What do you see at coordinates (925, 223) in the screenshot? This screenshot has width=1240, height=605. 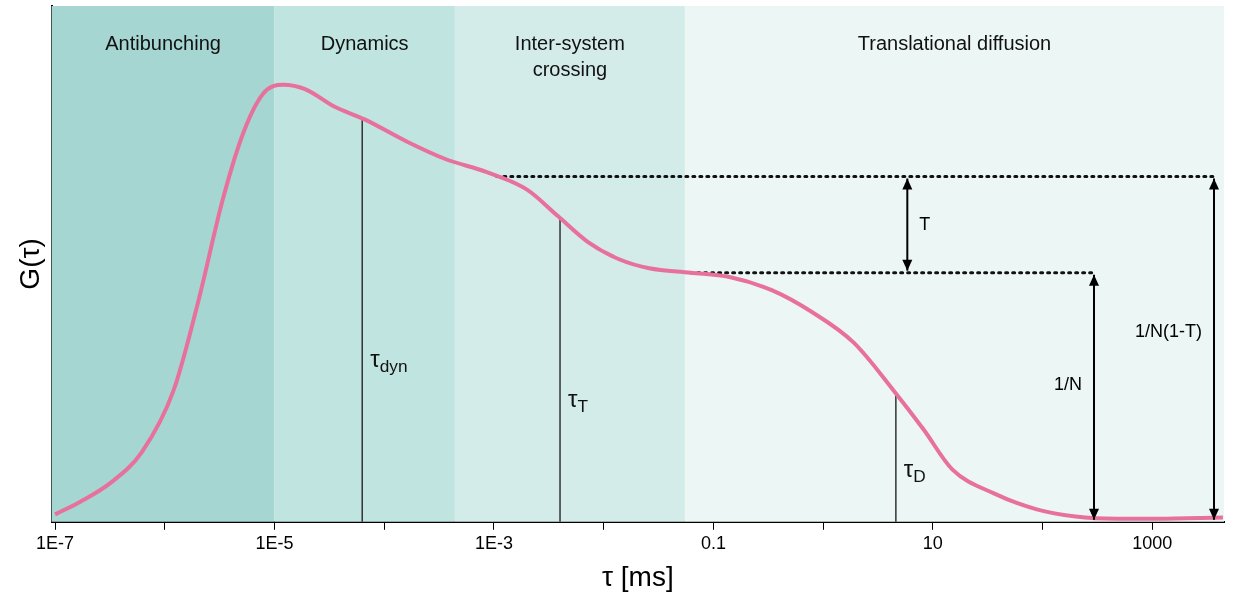 I see `annotation: T` at bounding box center [925, 223].